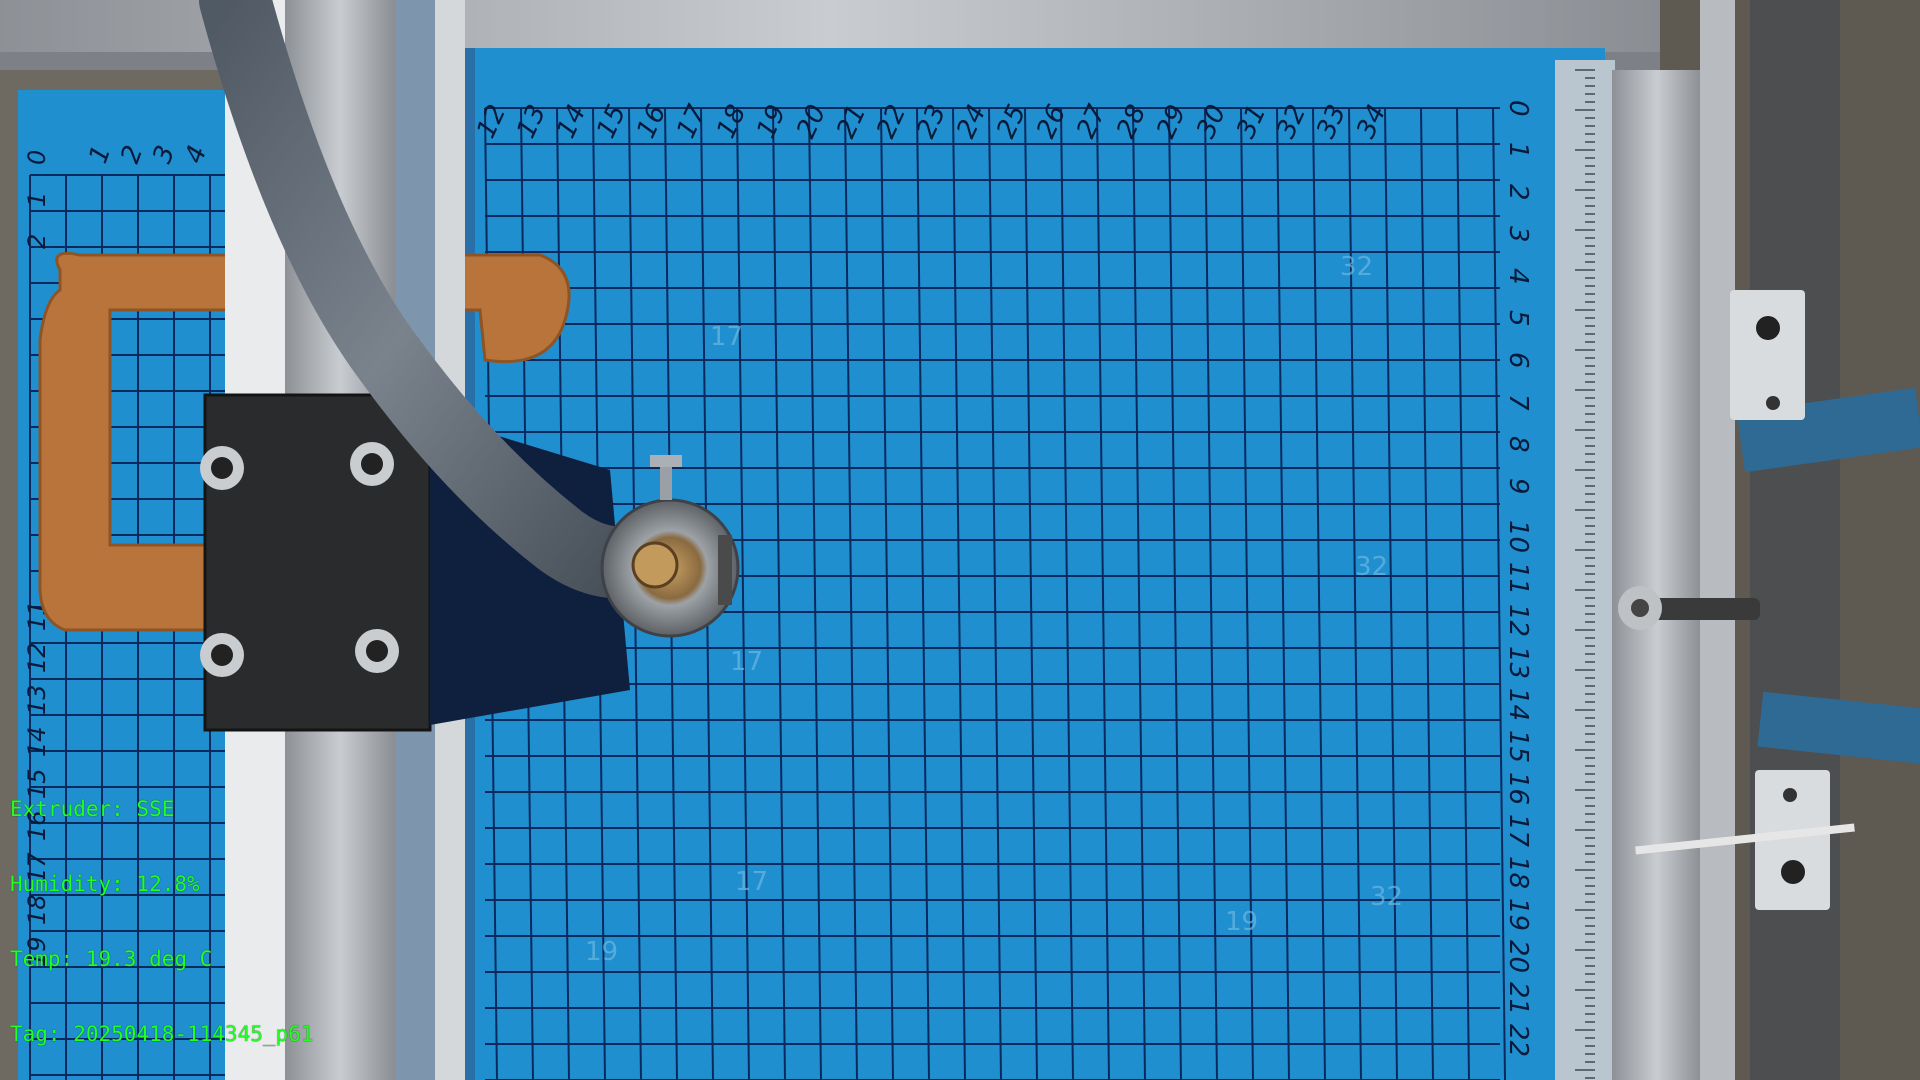 This screenshot has width=1920, height=1080. I want to click on right-axis-label: 2, so click(1518, 192).